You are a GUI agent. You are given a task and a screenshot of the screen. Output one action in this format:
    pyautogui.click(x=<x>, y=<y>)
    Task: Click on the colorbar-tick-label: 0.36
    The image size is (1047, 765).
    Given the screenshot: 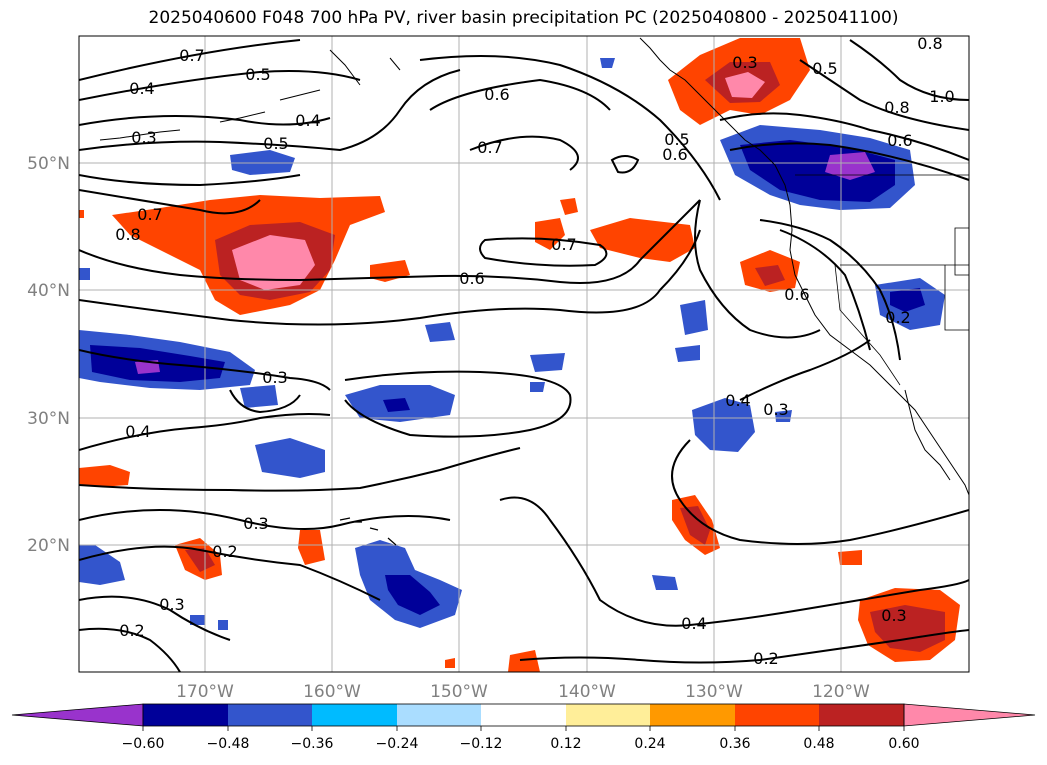 What is the action you would take?
    pyautogui.click(x=734, y=744)
    